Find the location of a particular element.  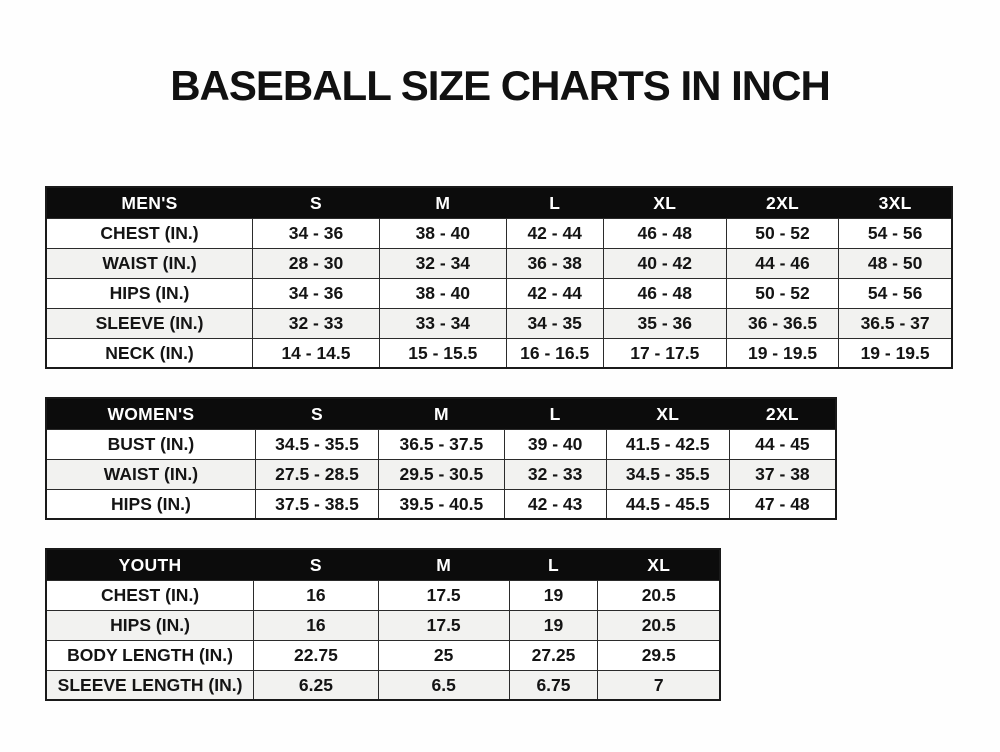

header-row: WOMEN'S S M L XL 2XL is located at coordinates (441, 413).